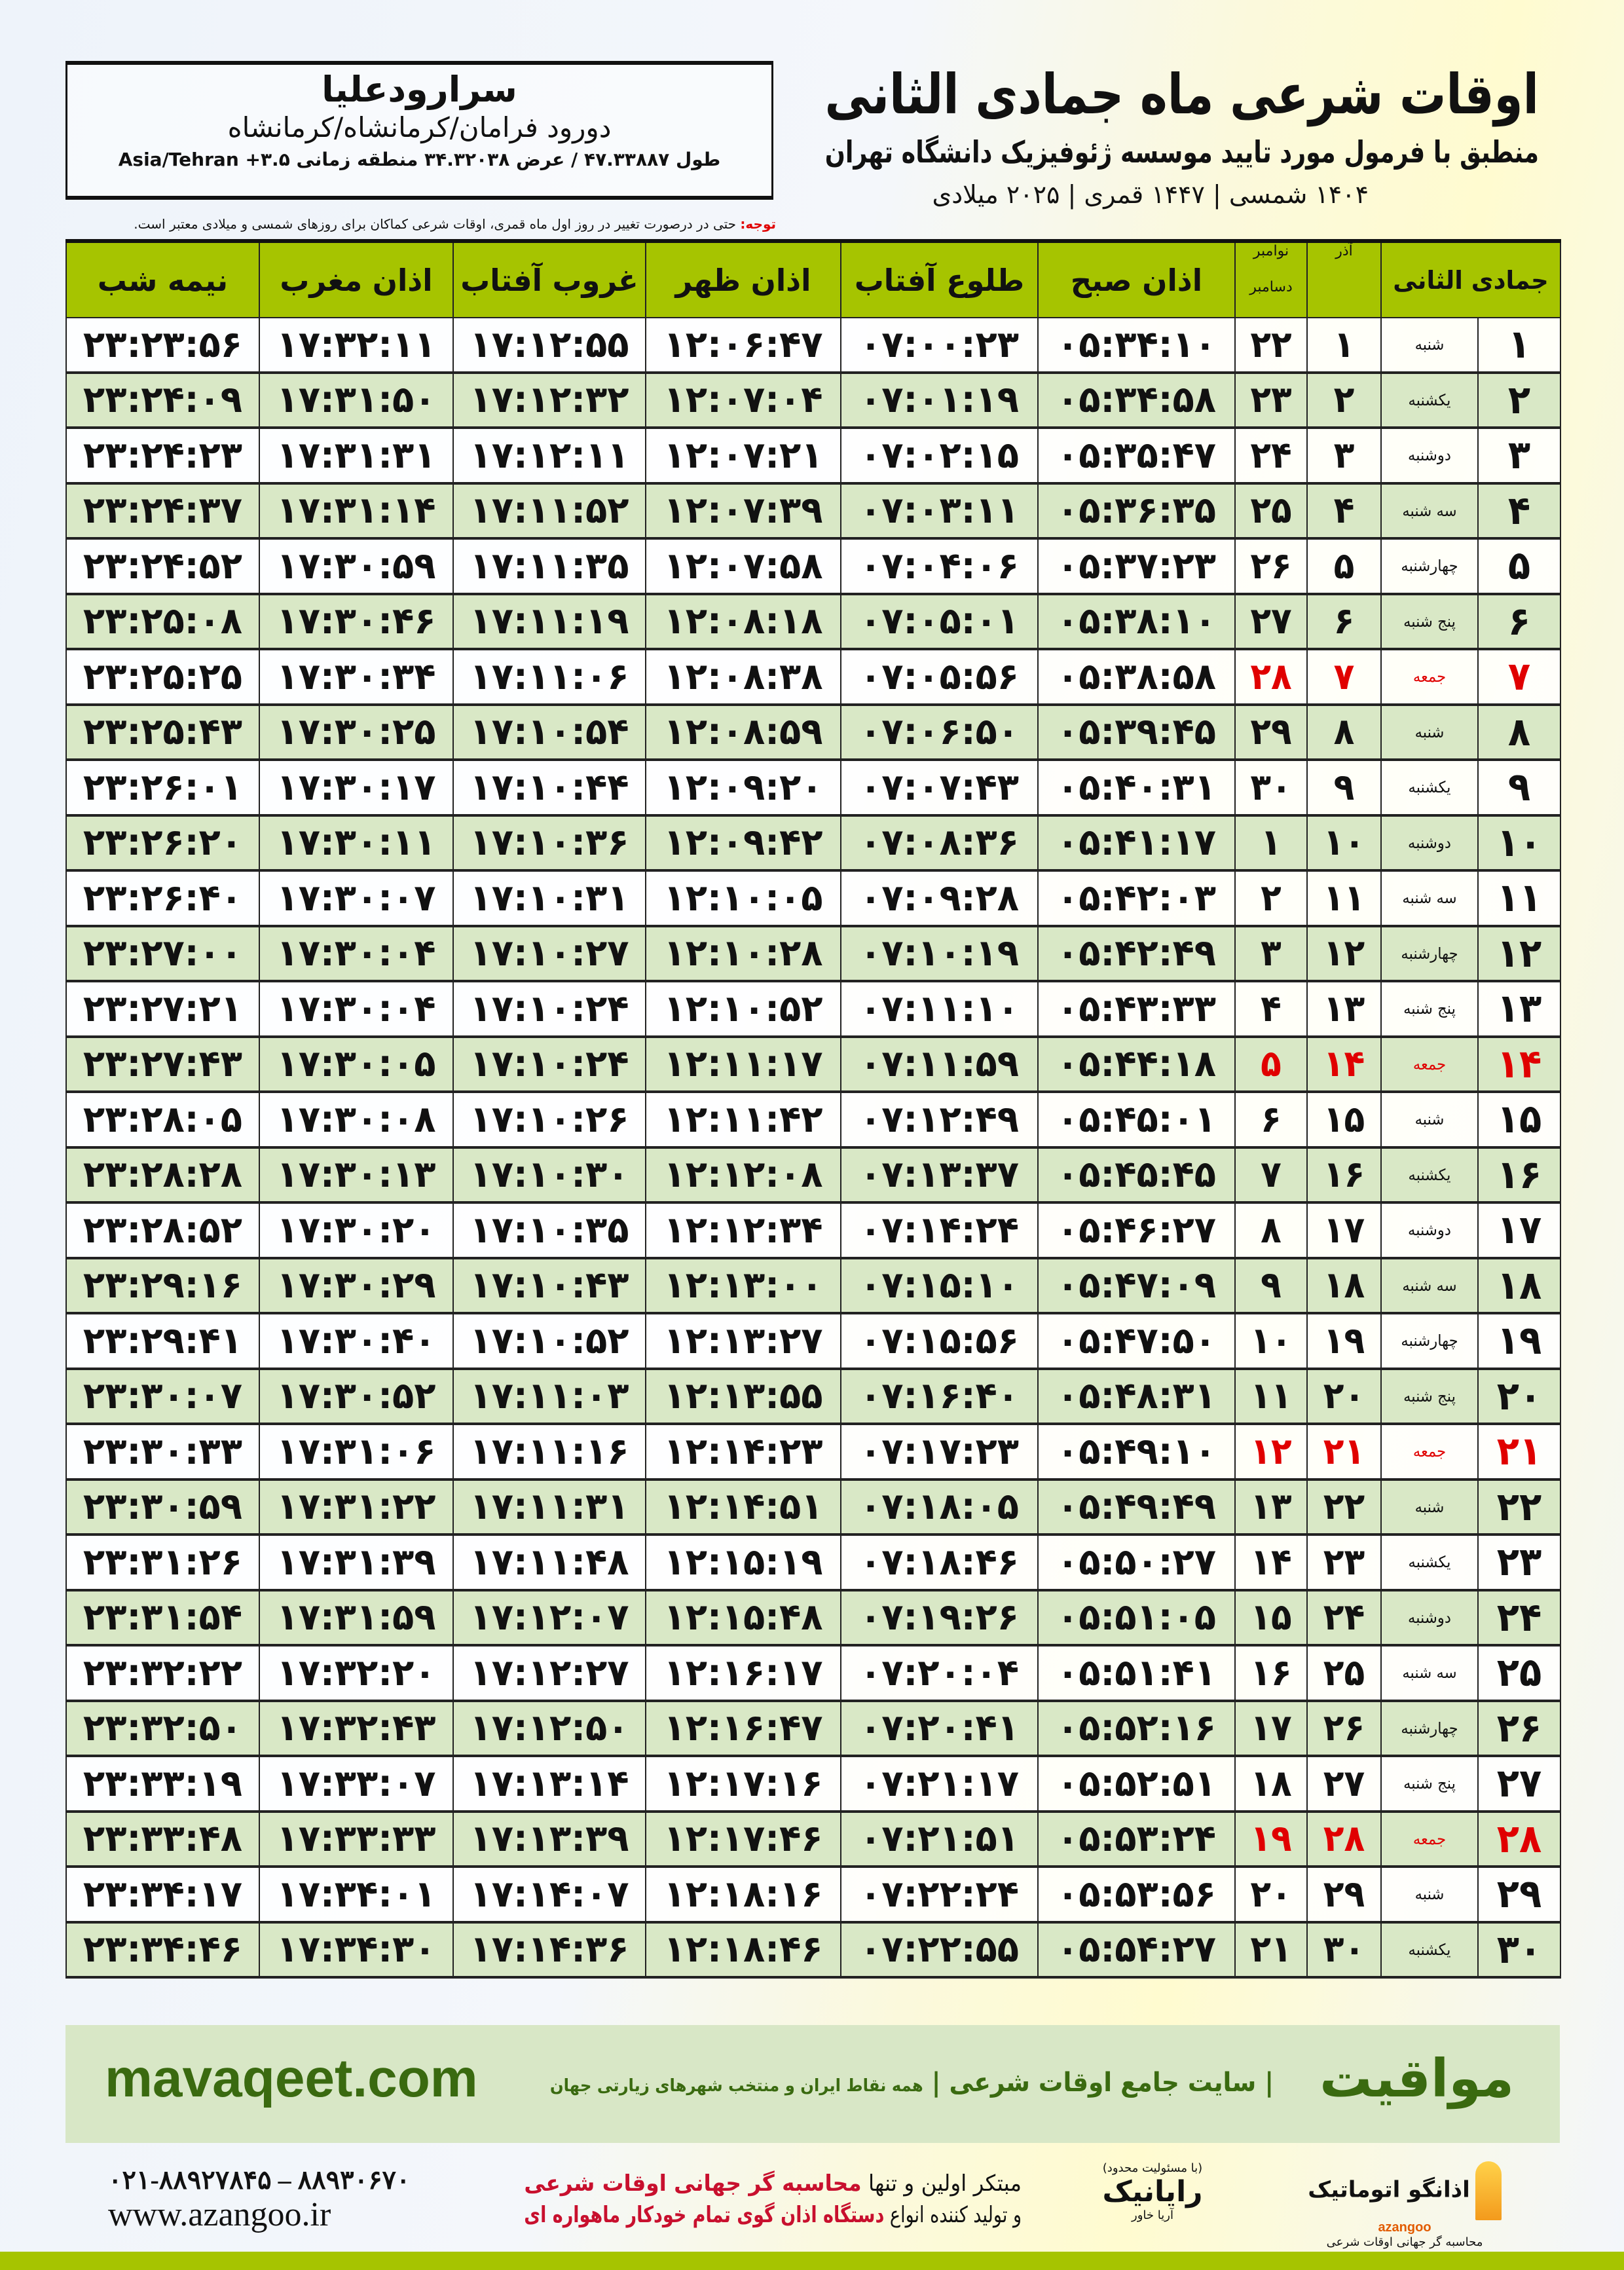  What do you see at coordinates (1136, 400) in the screenshot?
I see `fajr-time: ۰۵:۳۴:۵۸` at bounding box center [1136, 400].